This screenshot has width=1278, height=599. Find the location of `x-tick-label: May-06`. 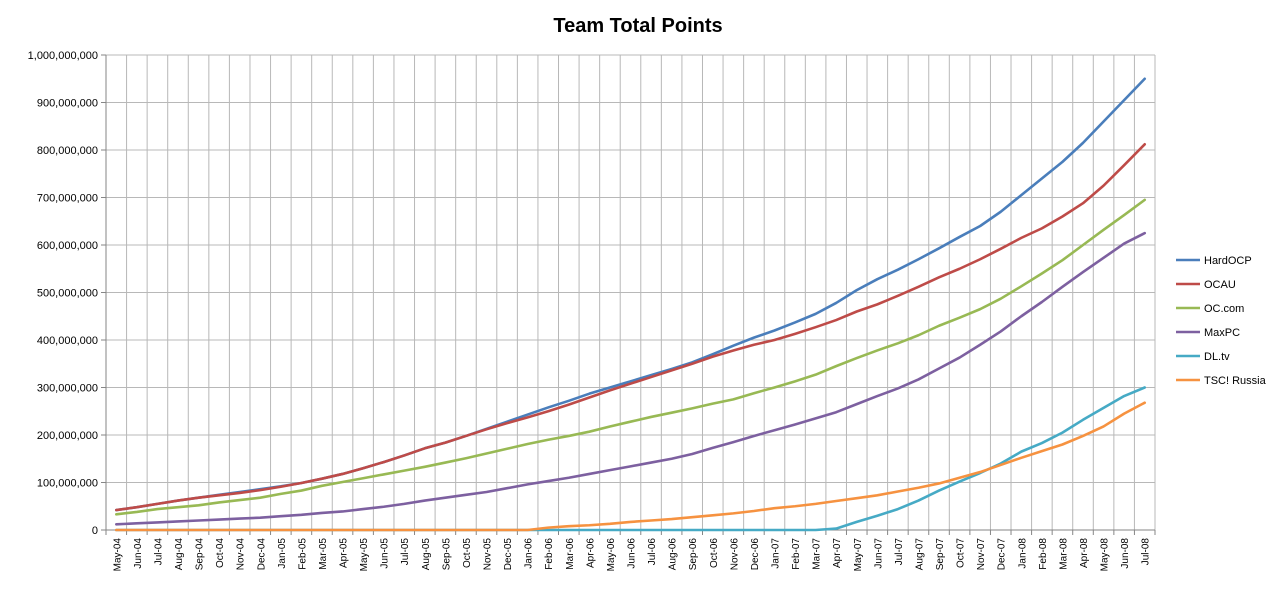

x-tick-label: May-06 is located at coordinates (611, 555).